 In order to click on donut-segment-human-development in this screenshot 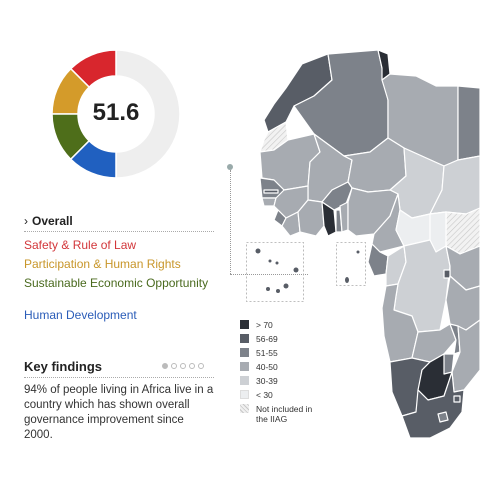, I will do `click(93, 159)`.